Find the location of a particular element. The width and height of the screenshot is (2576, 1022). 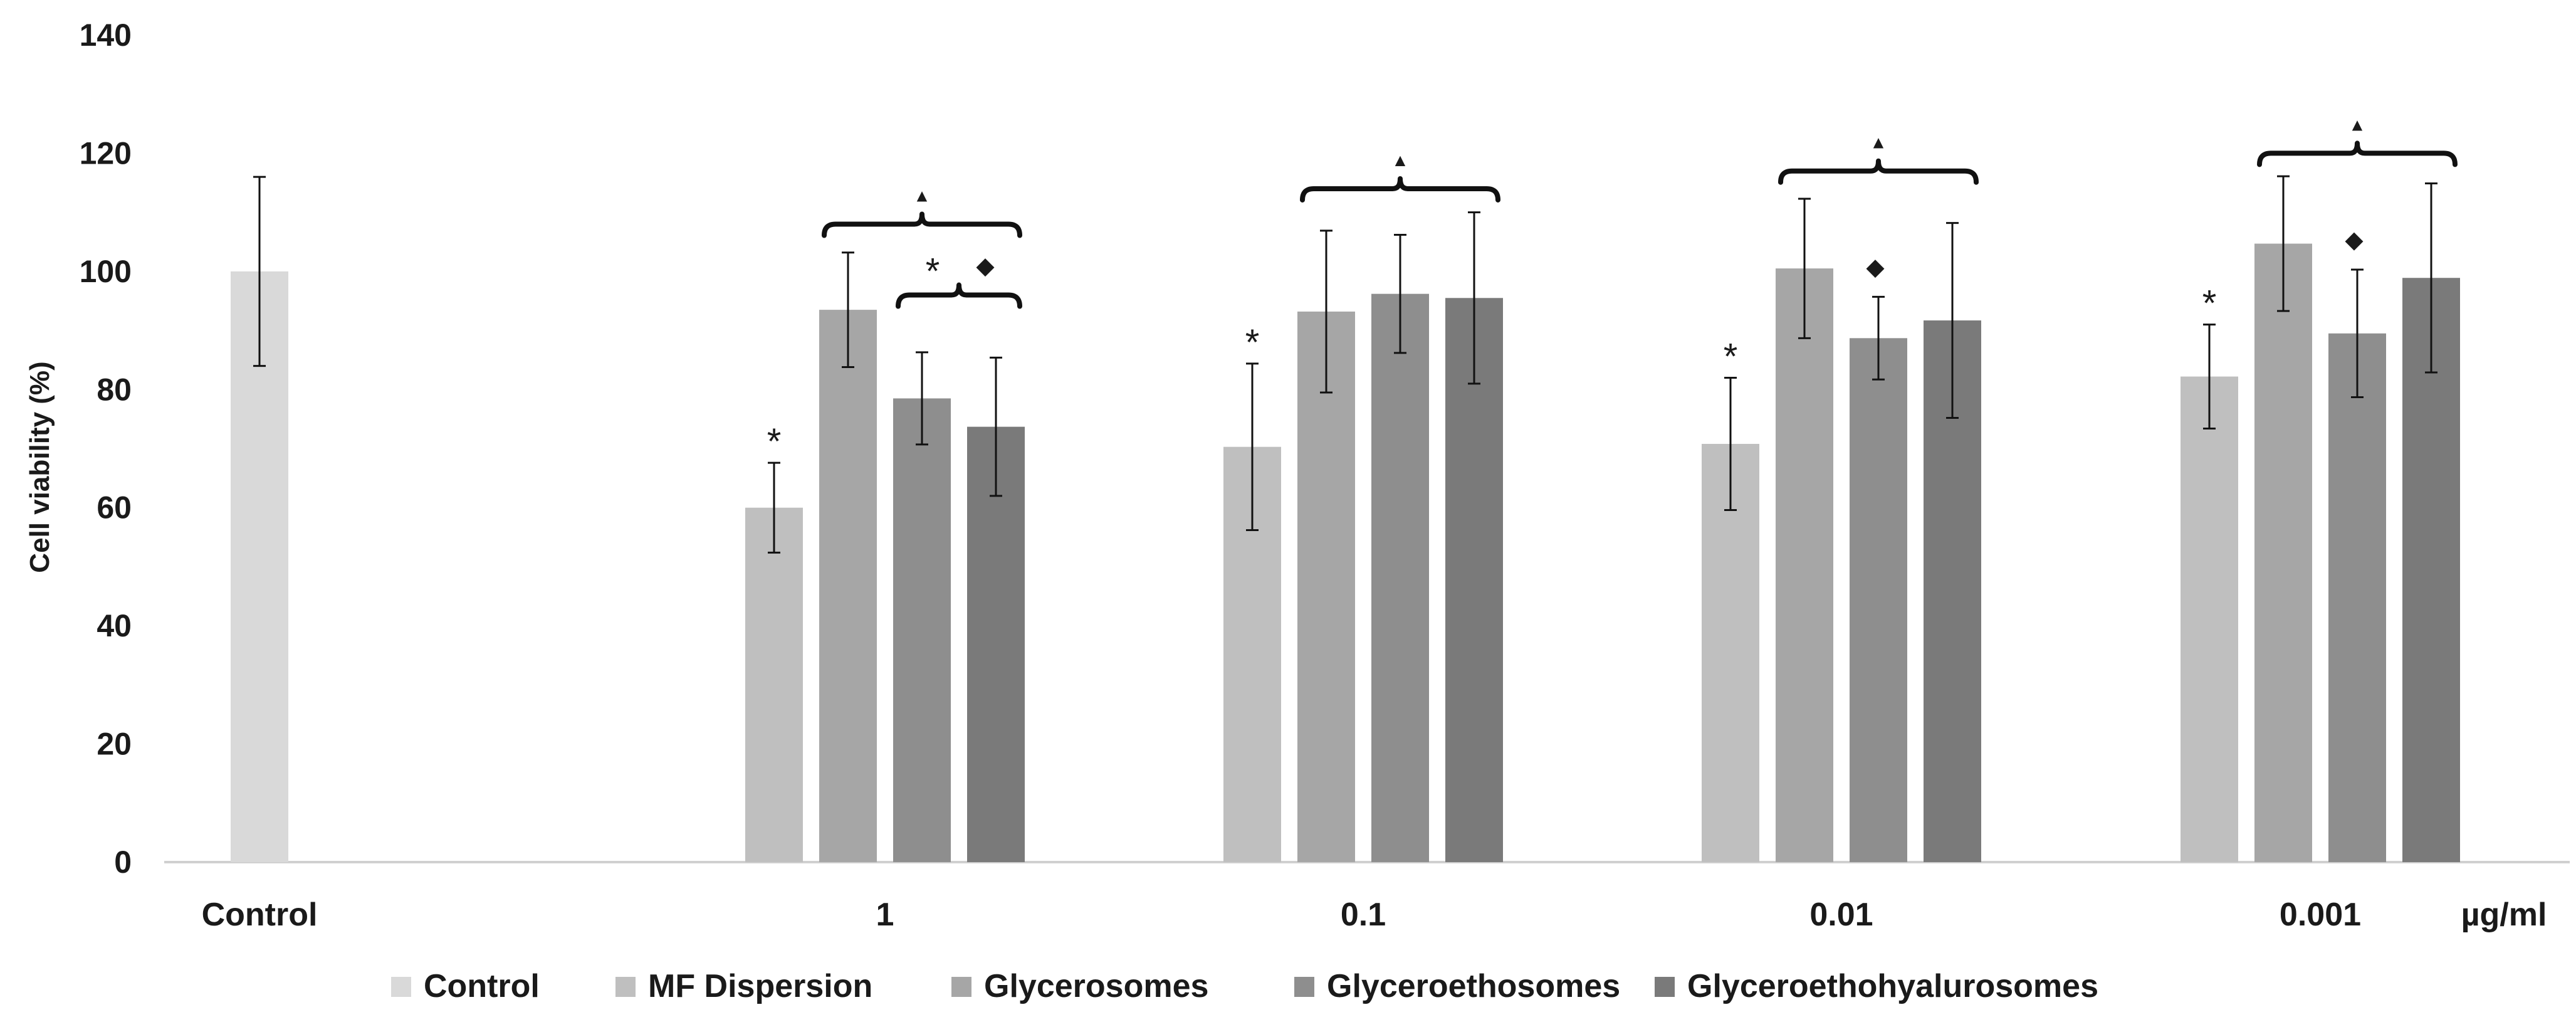

y-tick-label: 20 is located at coordinates (114, 744).